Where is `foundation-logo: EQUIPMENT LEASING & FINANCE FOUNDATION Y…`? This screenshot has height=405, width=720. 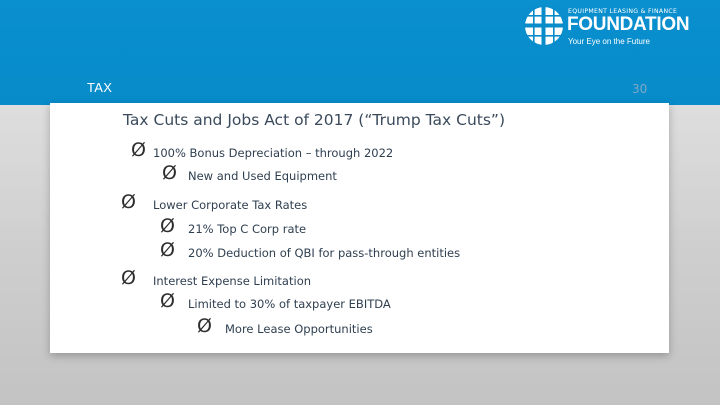 foundation-logo: EQUIPMENT LEASING & FINANCE FOUNDATION Y… is located at coordinates (619, 26).